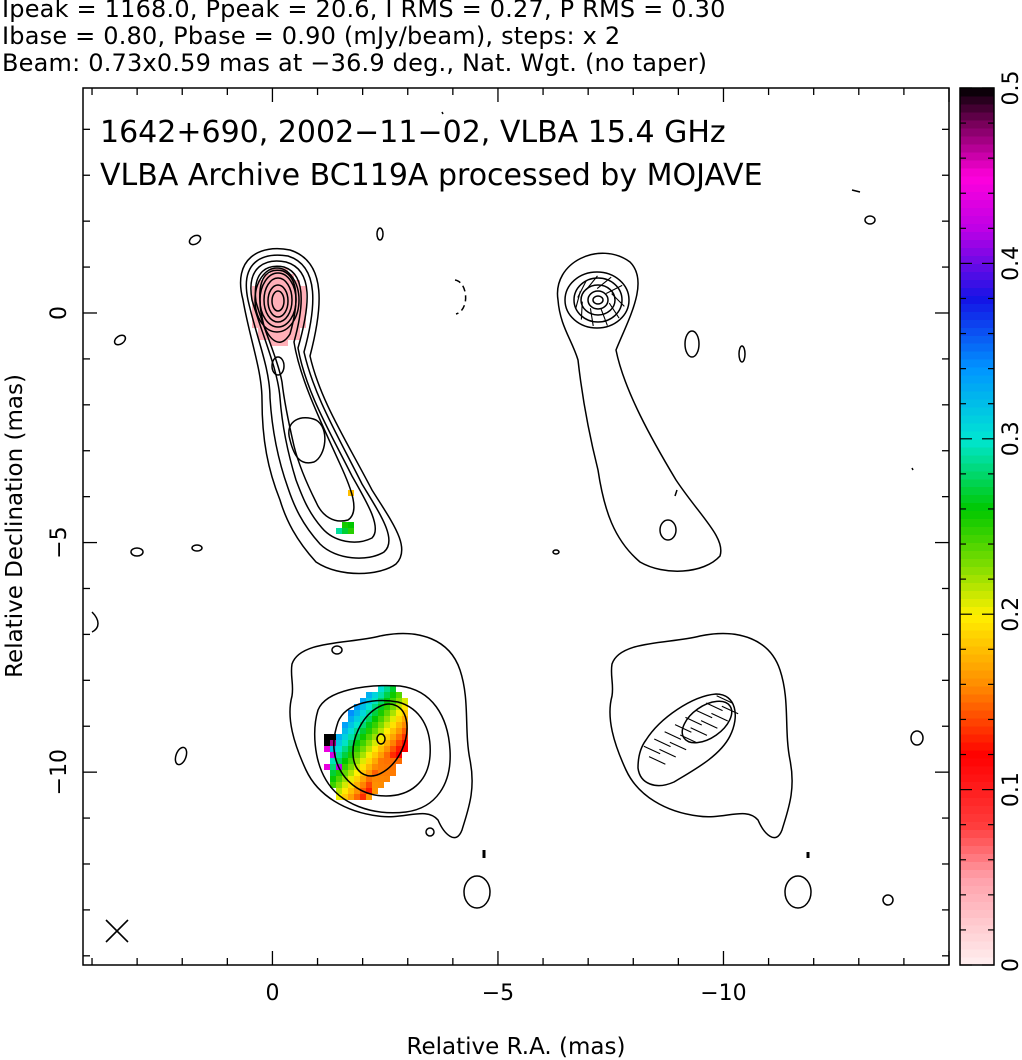  I want to click on x-tick-label: −10, so click(723, 993).